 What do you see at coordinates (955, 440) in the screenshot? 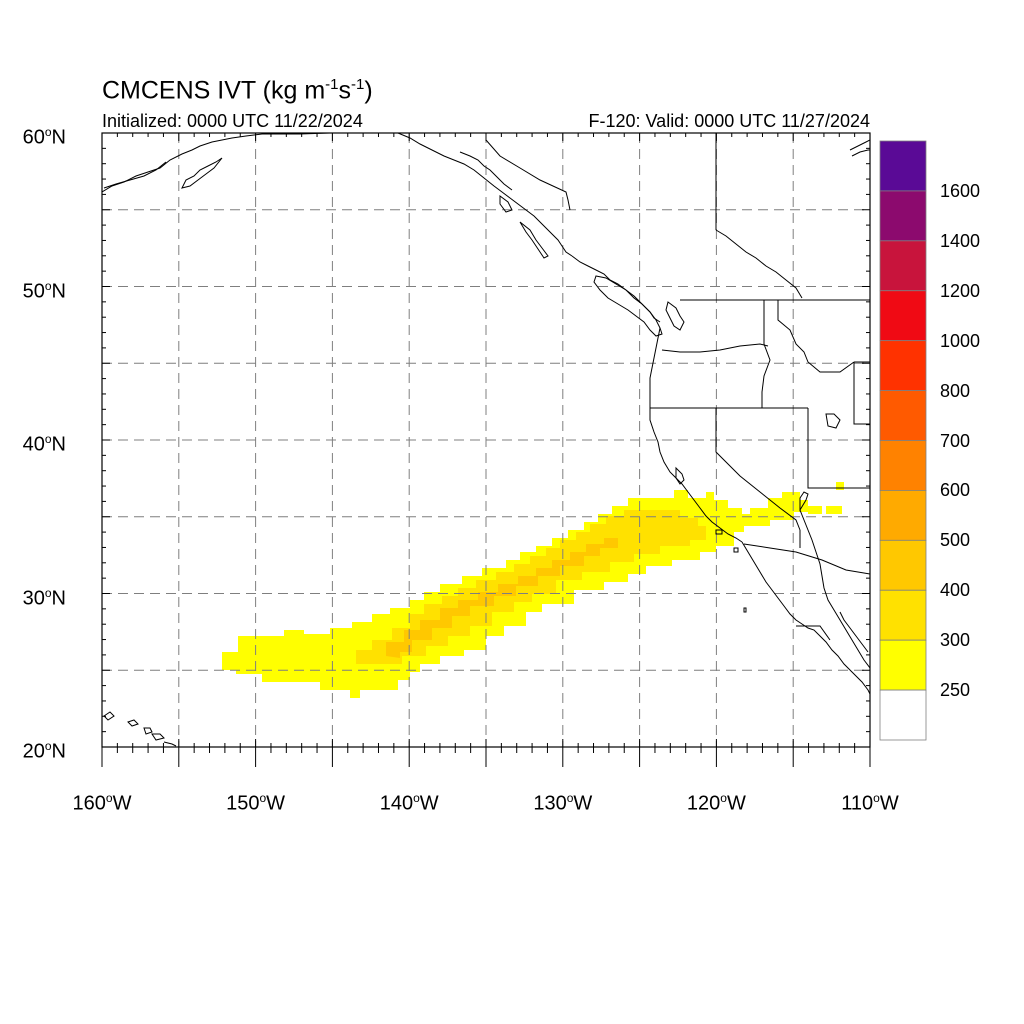
I see `colorbar-level-label: 700` at bounding box center [955, 440].